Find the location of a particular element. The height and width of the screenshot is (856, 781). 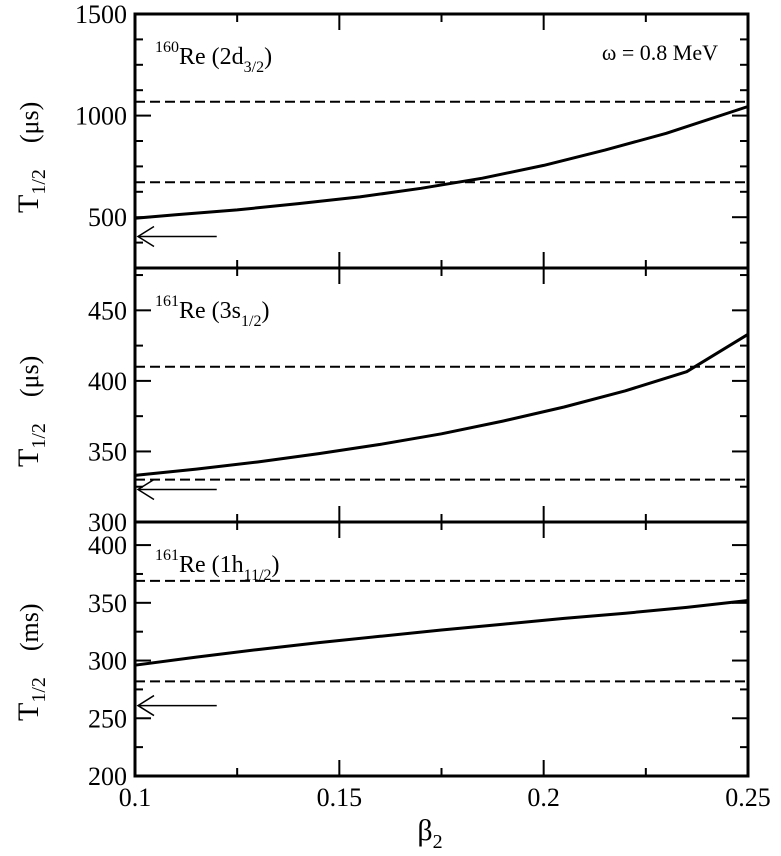

y-tick-label: 250 is located at coordinates (107, 718).